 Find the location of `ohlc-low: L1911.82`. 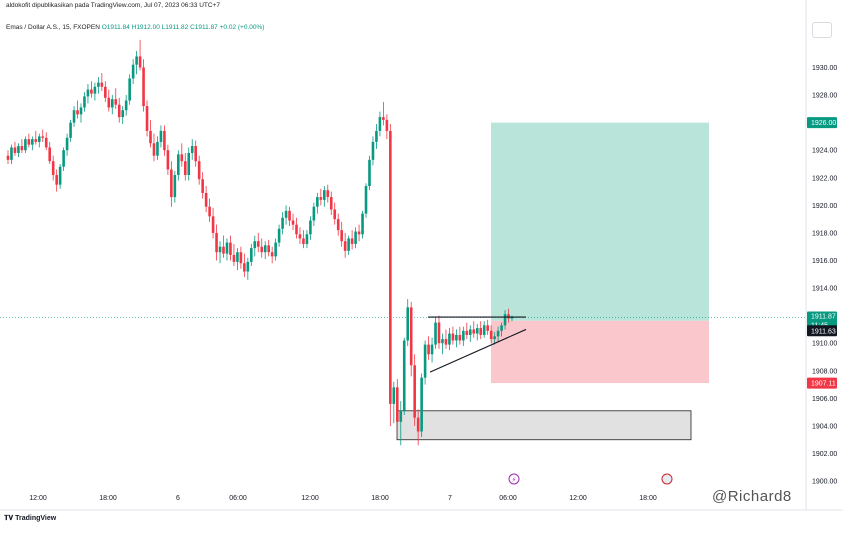

ohlc-low: L1911.82 is located at coordinates (175, 27).